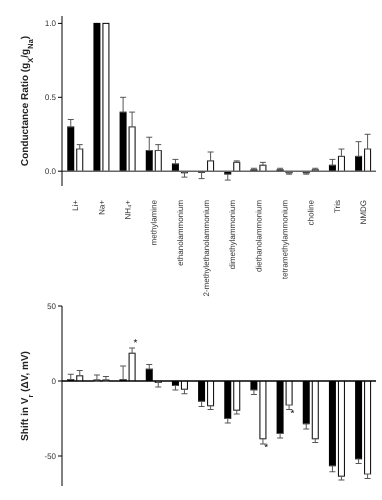 The height and width of the screenshot is (500, 382). I want to click on y-tick-label: 1.0, so click(50, 23).